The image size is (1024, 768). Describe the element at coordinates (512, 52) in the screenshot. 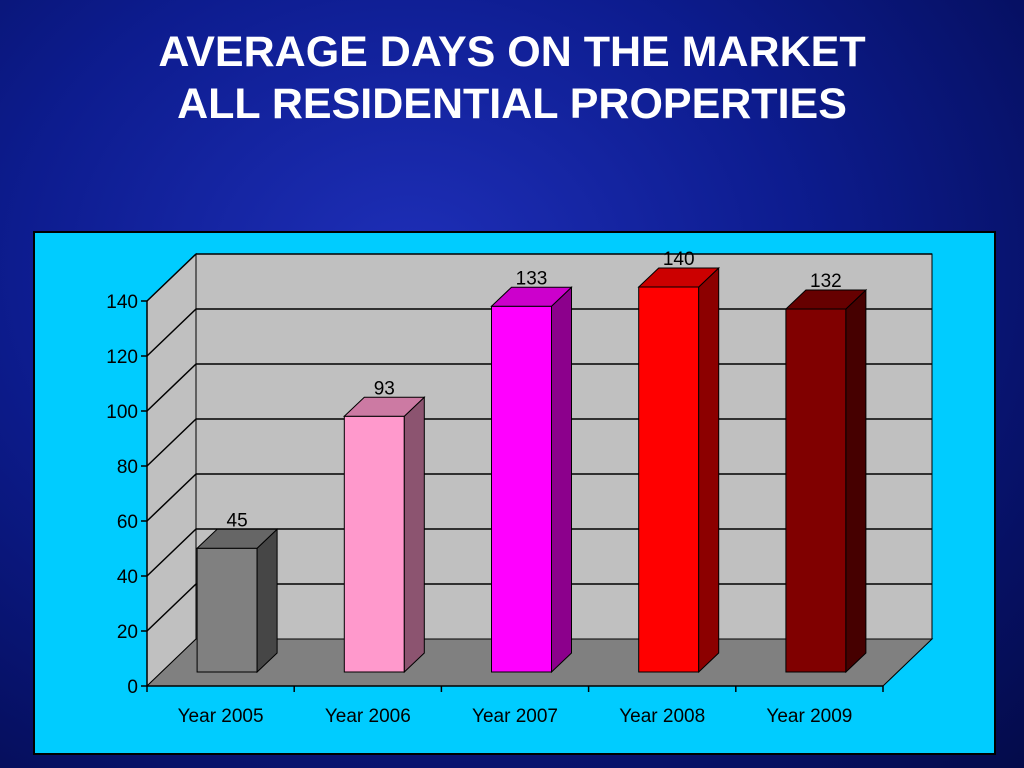

I see `title-line-1: AVERAGE DAYS ON THE MARKET` at that location.